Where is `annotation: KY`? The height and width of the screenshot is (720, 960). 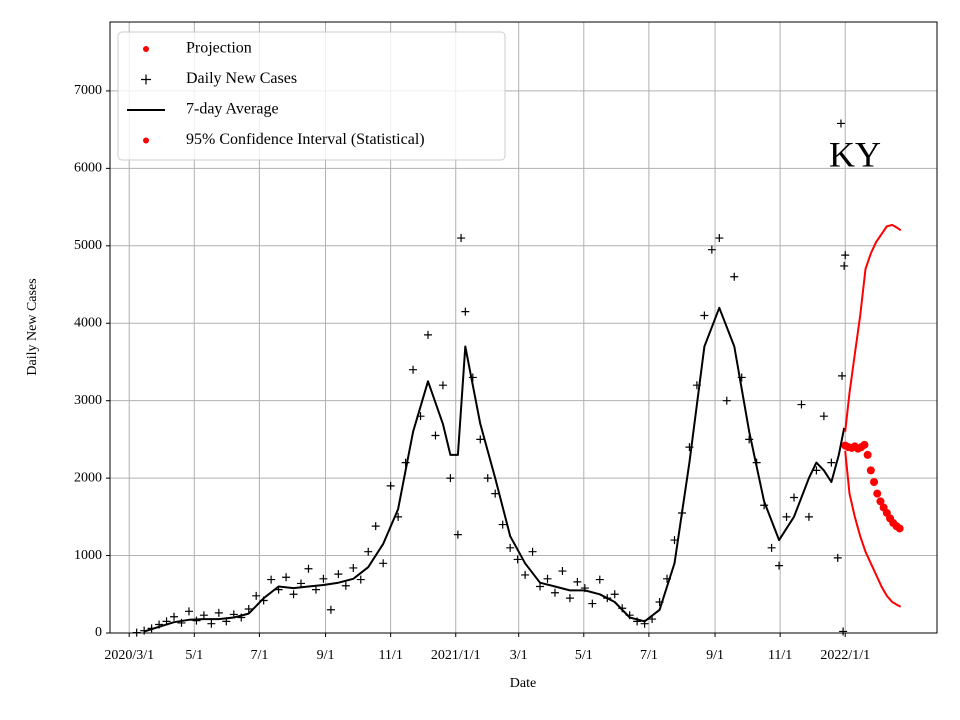
annotation: KY is located at coordinates (855, 154).